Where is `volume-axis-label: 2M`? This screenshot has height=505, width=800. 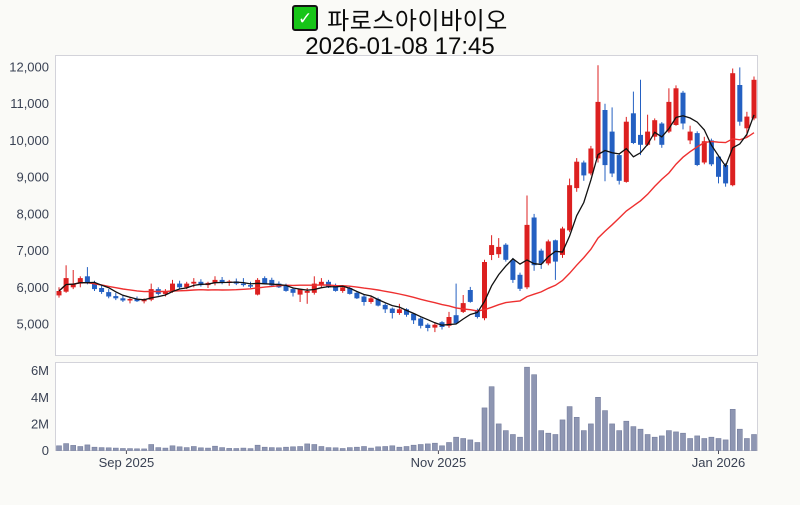 volume-axis-label: 2M is located at coordinates (40, 423).